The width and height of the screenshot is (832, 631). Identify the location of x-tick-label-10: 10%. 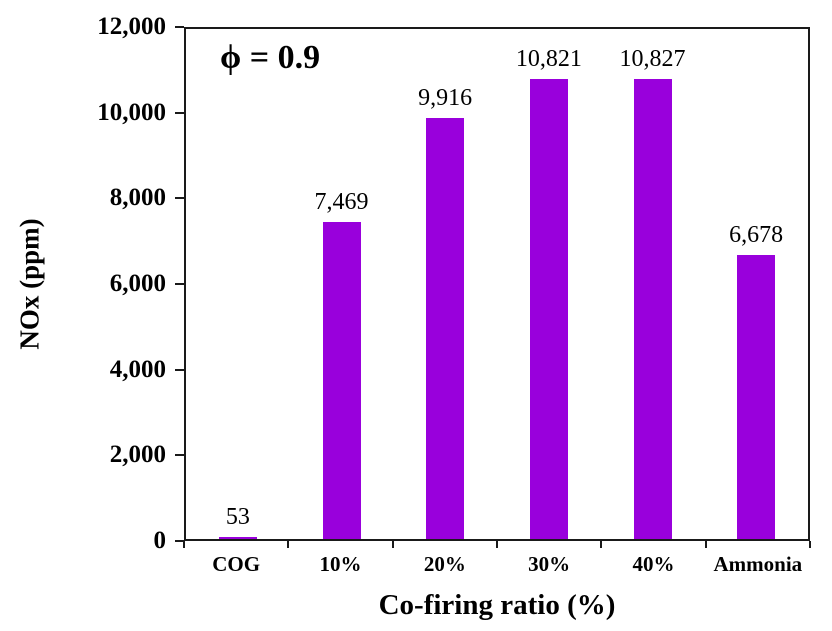
(340, 564).